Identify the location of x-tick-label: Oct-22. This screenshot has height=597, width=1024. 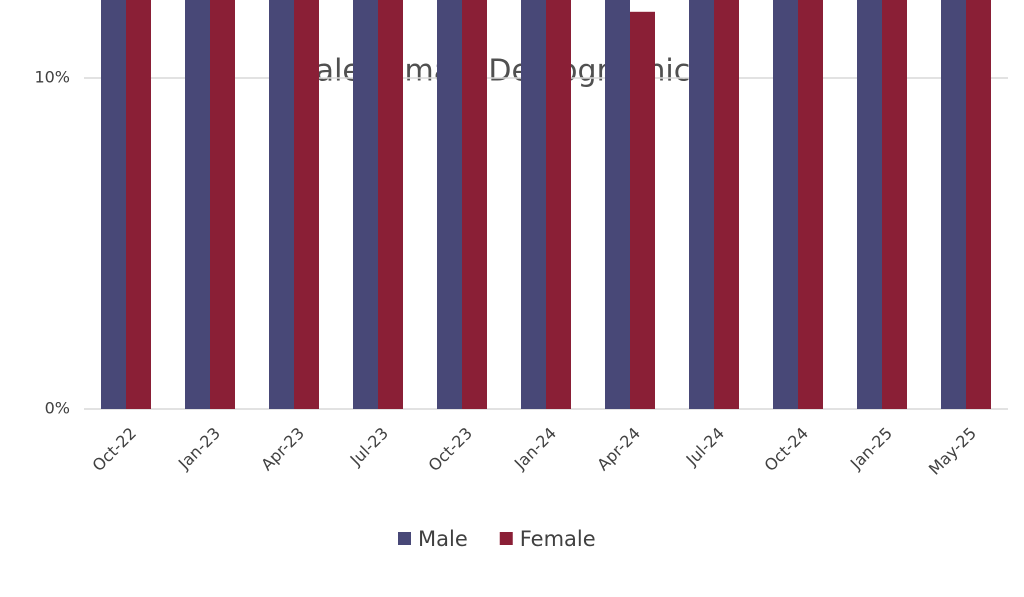
(114, 449).